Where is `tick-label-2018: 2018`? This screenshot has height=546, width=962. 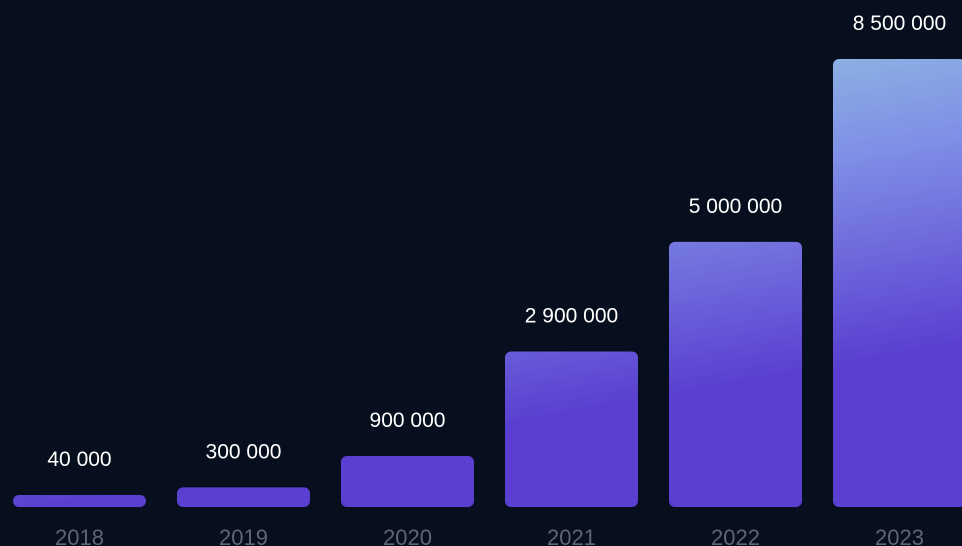
tick-label-2018: 2018 is located at coordinates (79, 535).